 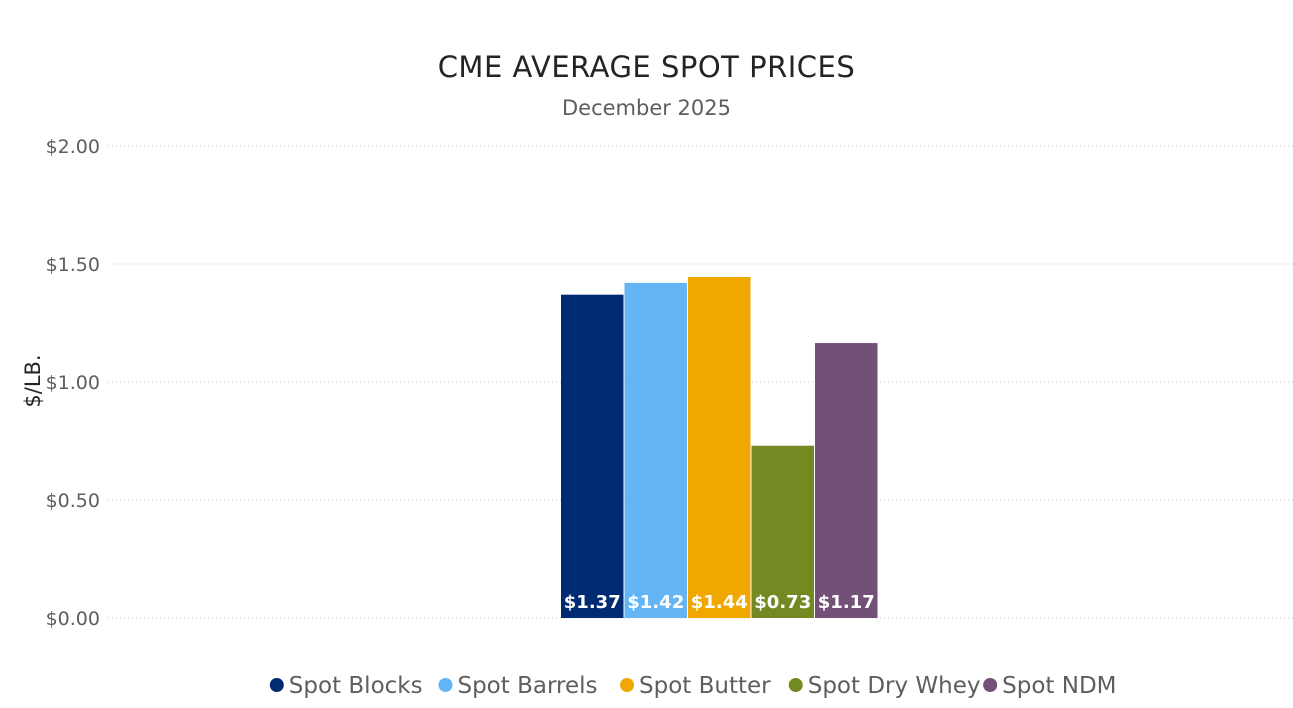 I want to click on data-labels: $1.37 $1.42 $1.44 $0.73 $1.17, so click(x=719, y=602).